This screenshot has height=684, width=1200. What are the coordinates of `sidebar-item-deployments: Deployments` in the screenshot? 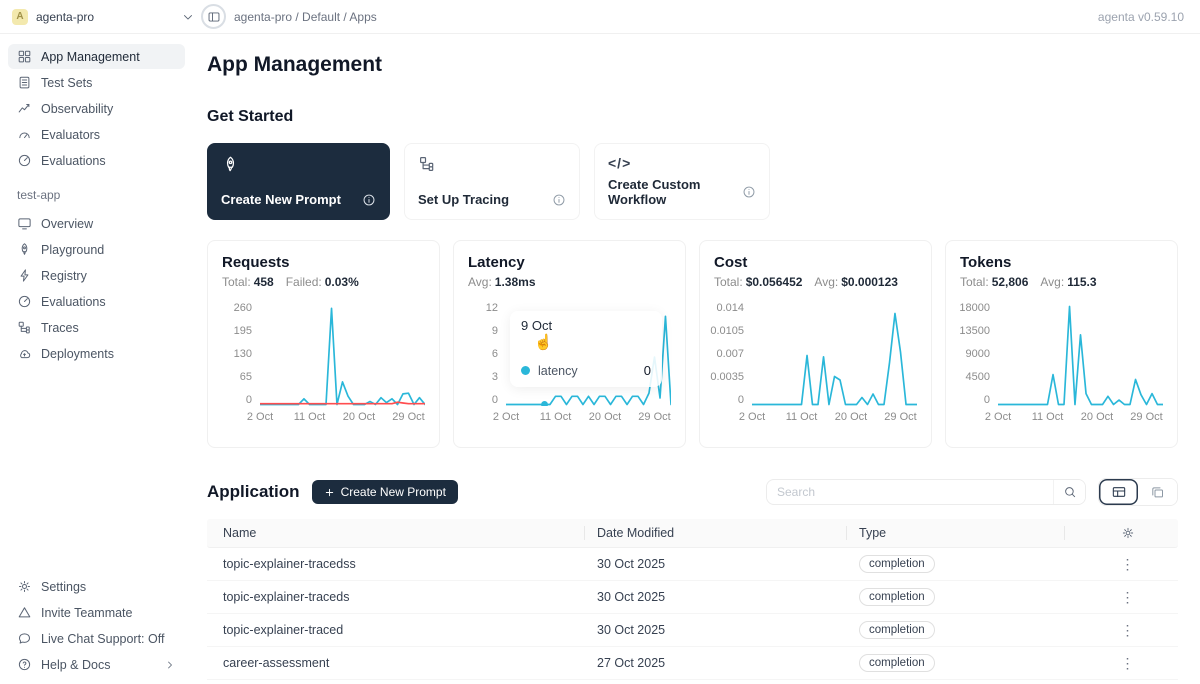 It's located at (96, 353).